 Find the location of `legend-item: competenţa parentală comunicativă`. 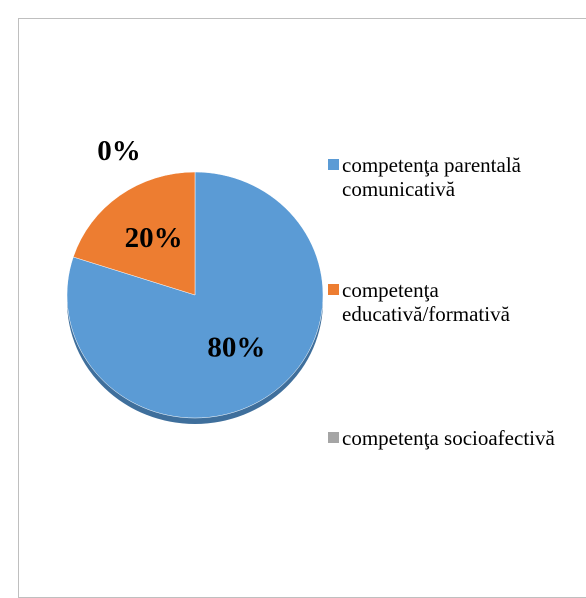

legend-item: competenţa parentală comunicativă is located at coordinates (453, 177).